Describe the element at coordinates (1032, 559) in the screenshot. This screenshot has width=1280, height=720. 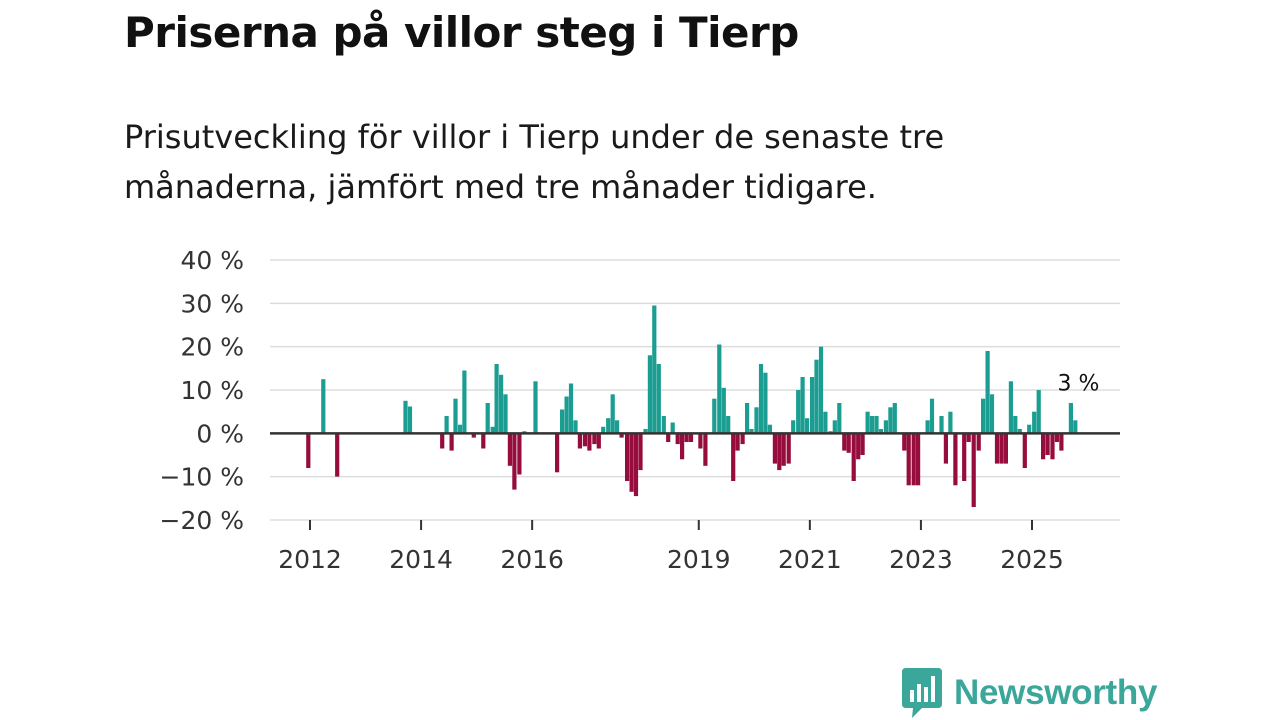
I see `x-tick-label: 2025` at that location.